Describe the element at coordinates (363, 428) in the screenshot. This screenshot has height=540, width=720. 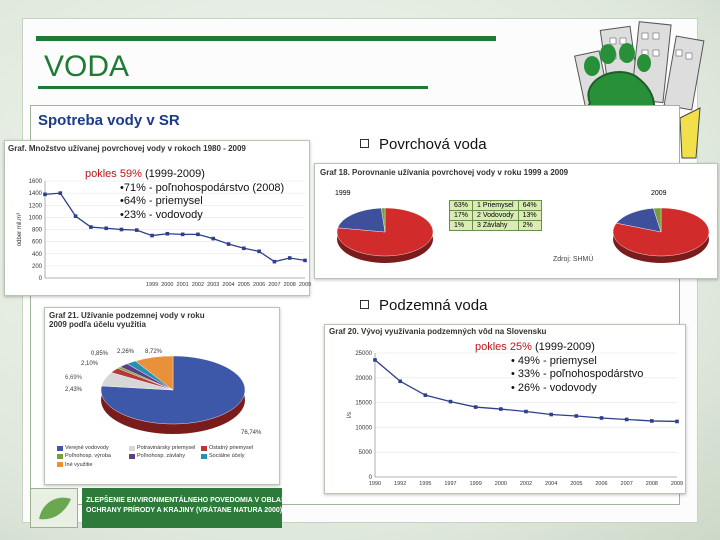
I see `y-tick-label: 10000` at that location.